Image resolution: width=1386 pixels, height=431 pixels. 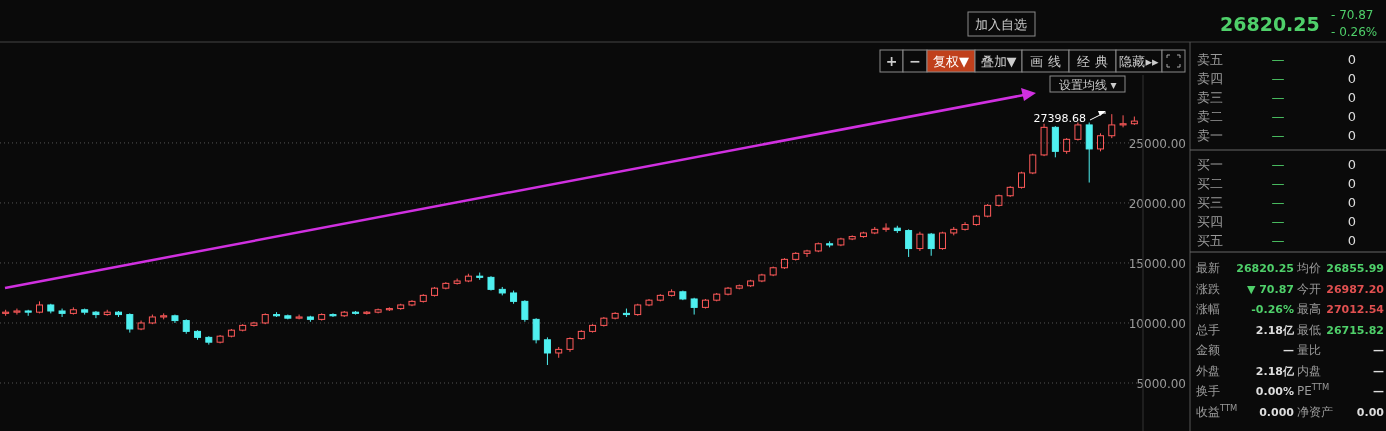 I want to click on text: -0.26%, so click(x=1272, y=309).